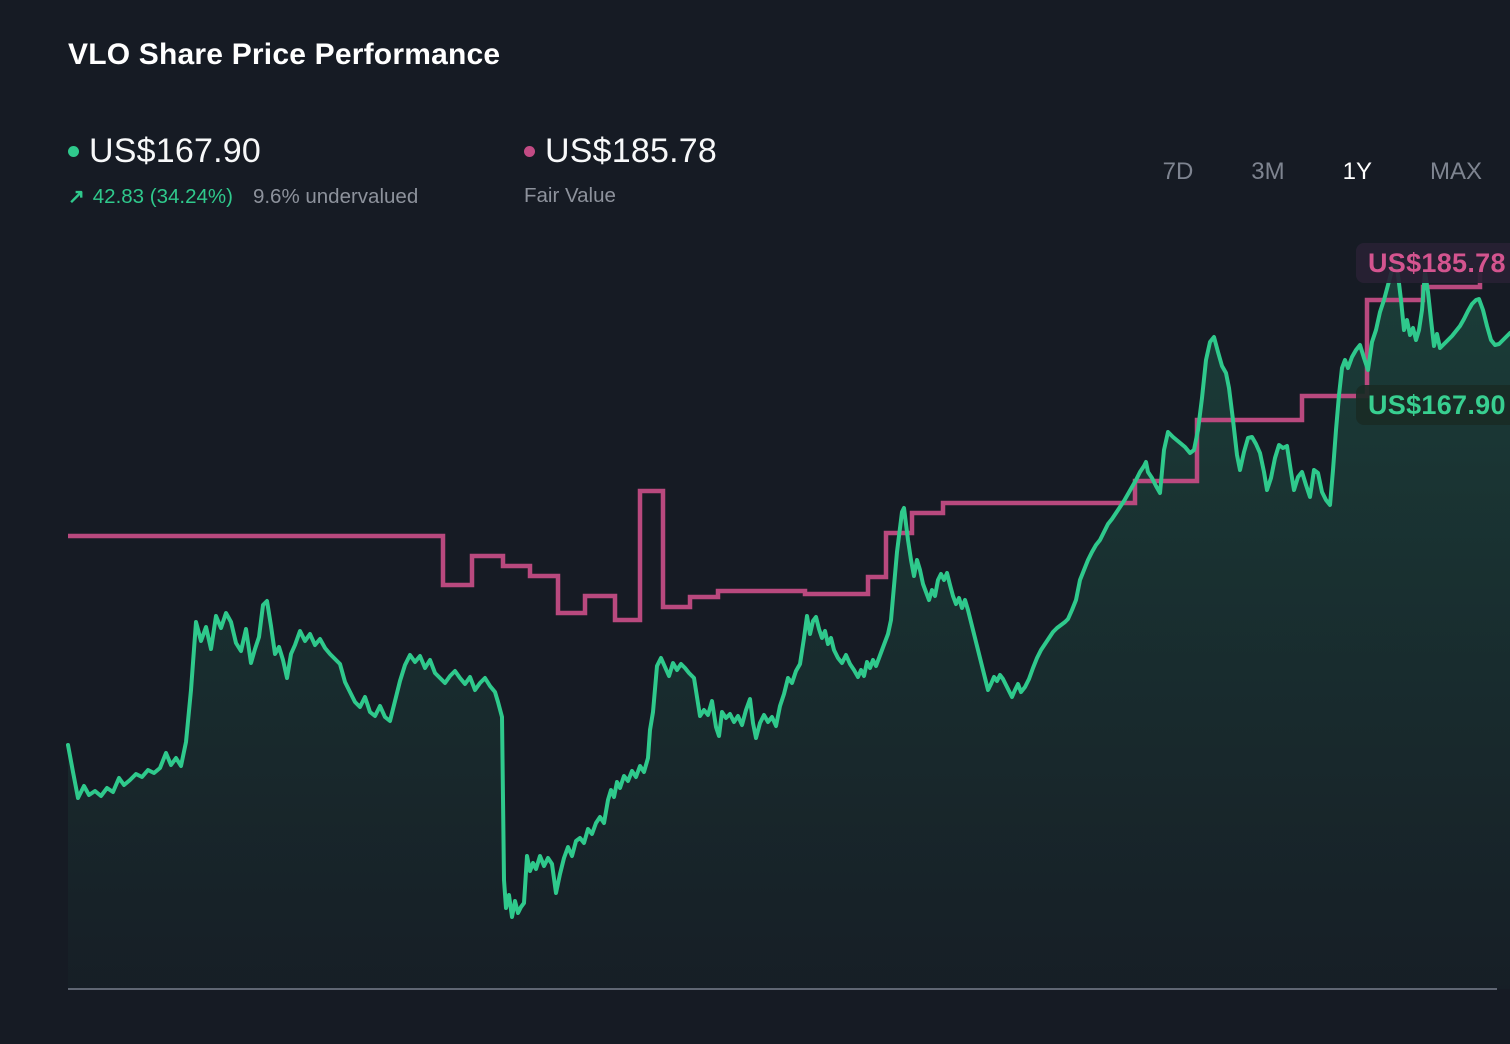  I want to click on share-price-badge: US$167.90, so click(1433, 405).